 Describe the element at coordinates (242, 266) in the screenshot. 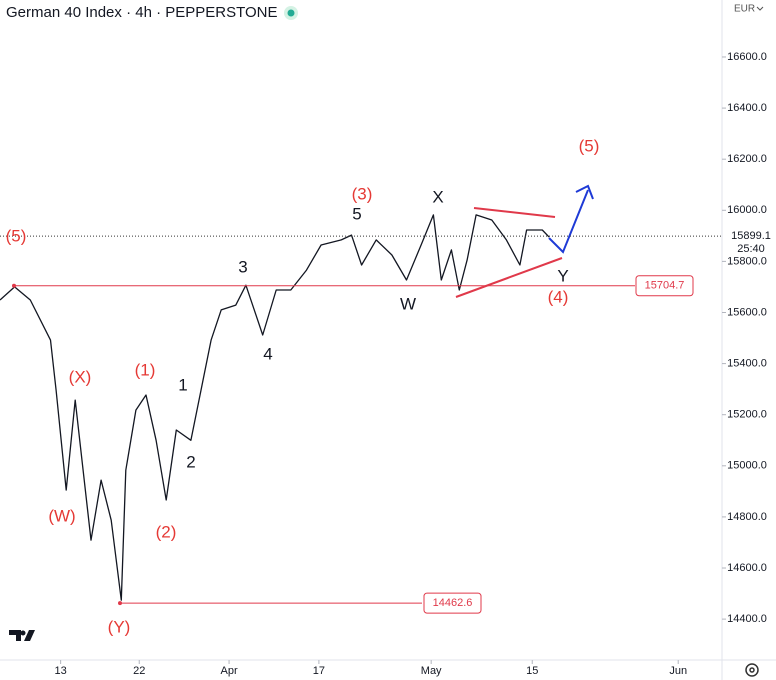

I see `wave-label: 3` at that location.